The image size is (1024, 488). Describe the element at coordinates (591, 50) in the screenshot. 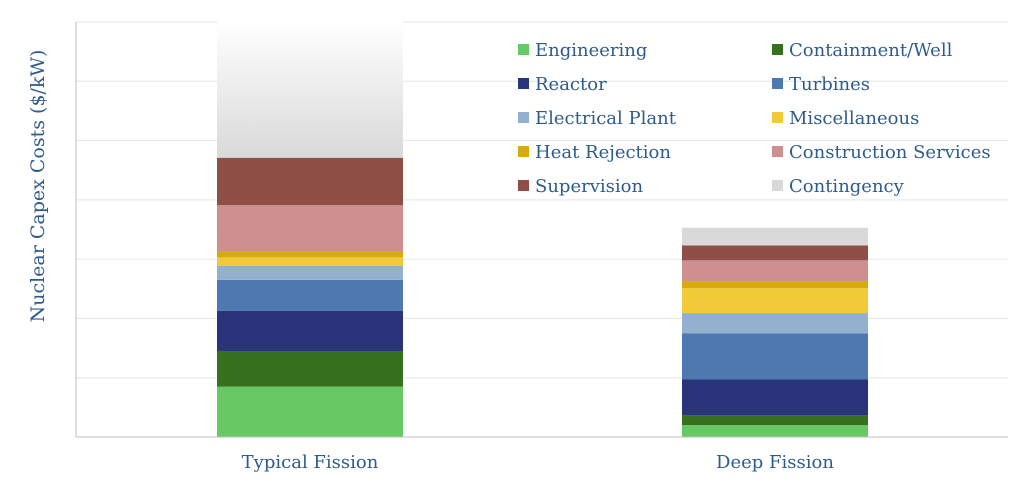

I see `legend-label: Engineering` at that location.